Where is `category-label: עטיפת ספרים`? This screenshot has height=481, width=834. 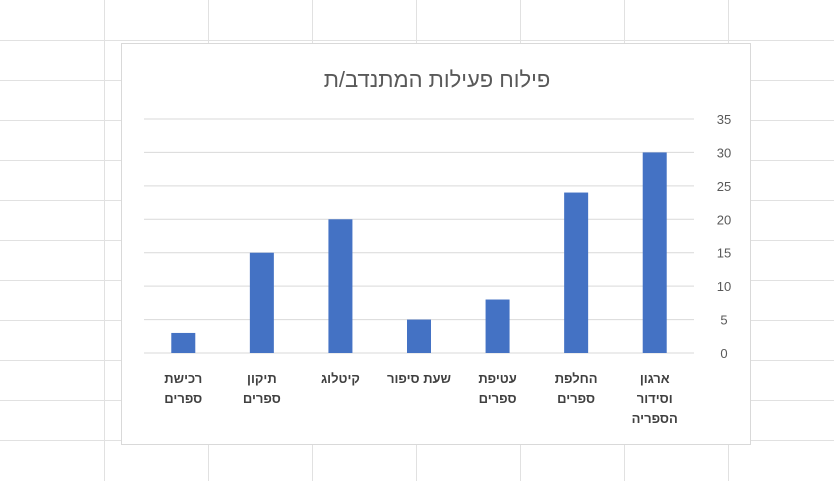 category-label: עטיפת ספרים is located at coordinates (497, 388).